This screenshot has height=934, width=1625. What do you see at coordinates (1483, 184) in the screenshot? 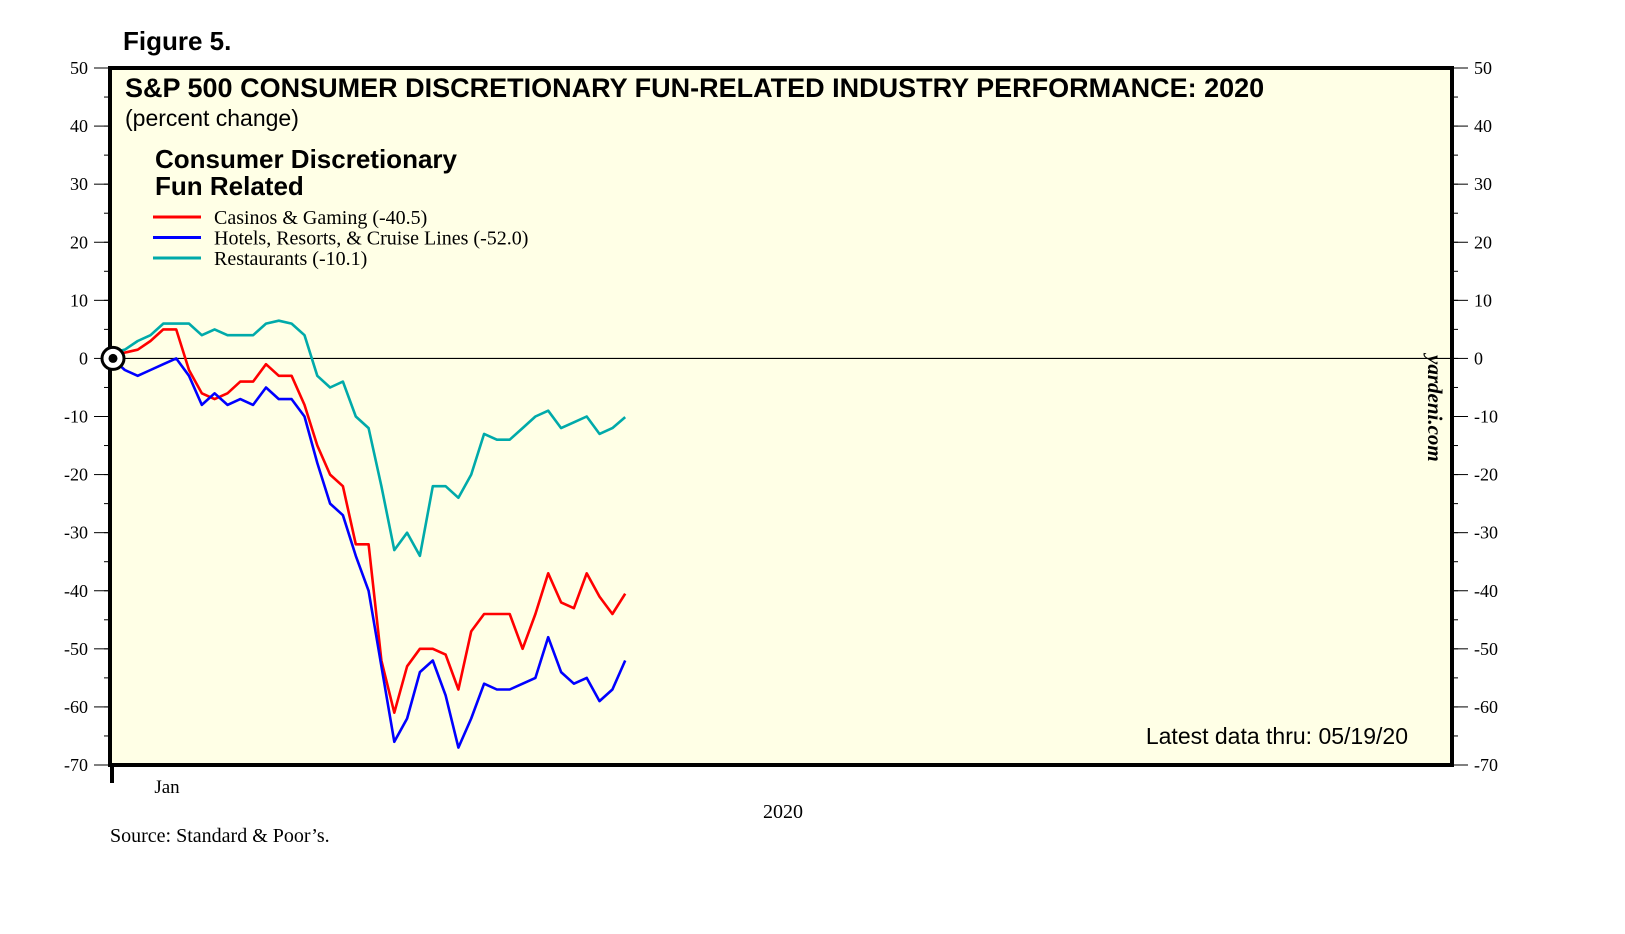
I see `y-tick-label-right: 30` at bounding box center [1483, 184].